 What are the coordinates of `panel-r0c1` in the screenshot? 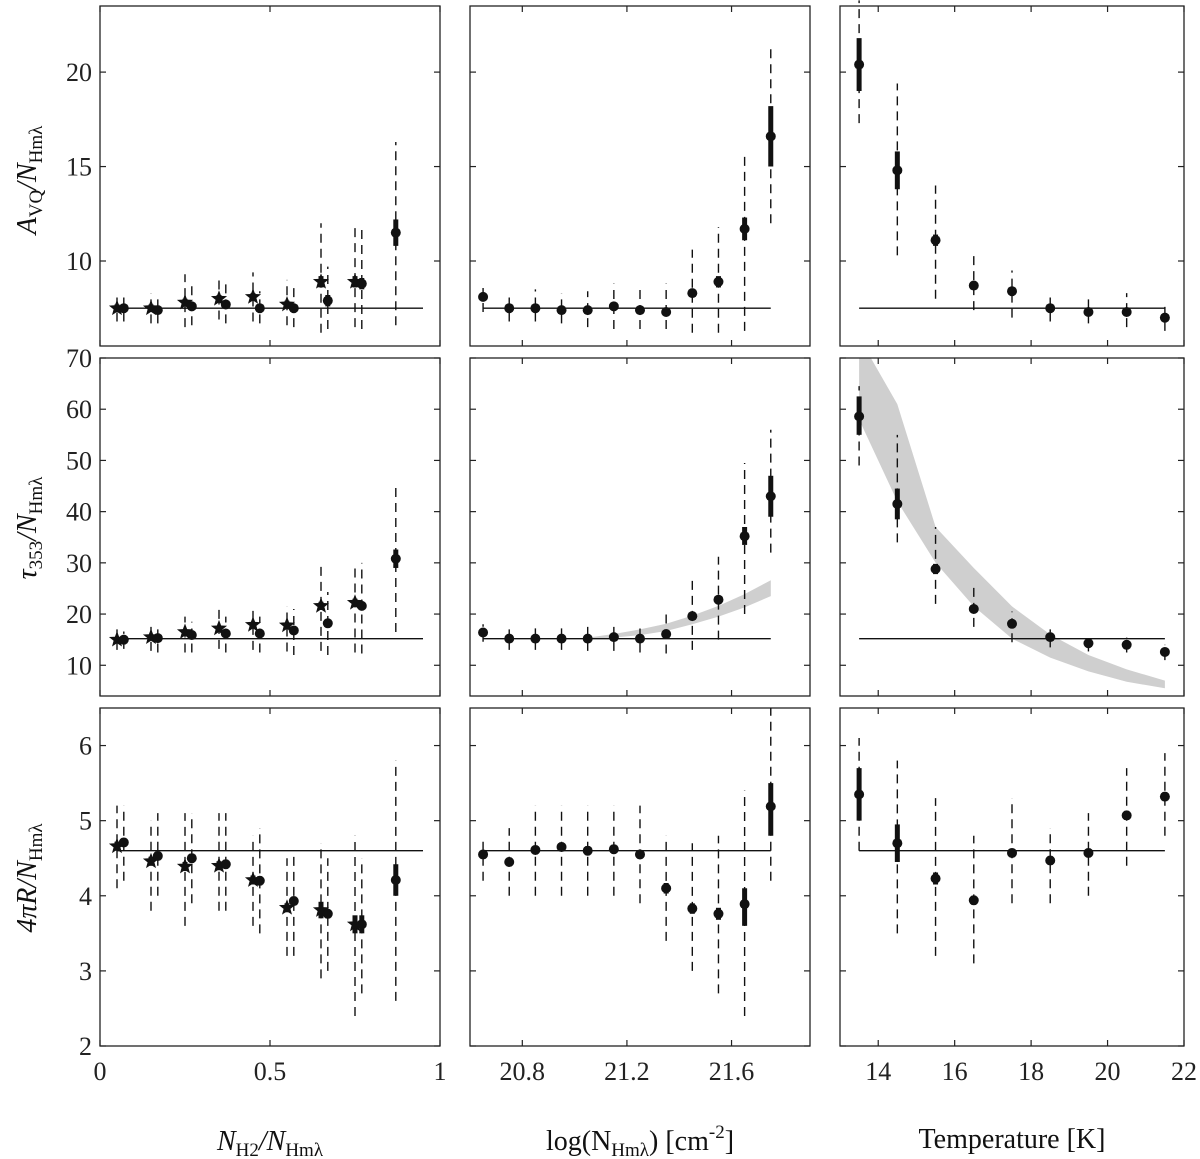 It's located at (640, 176).